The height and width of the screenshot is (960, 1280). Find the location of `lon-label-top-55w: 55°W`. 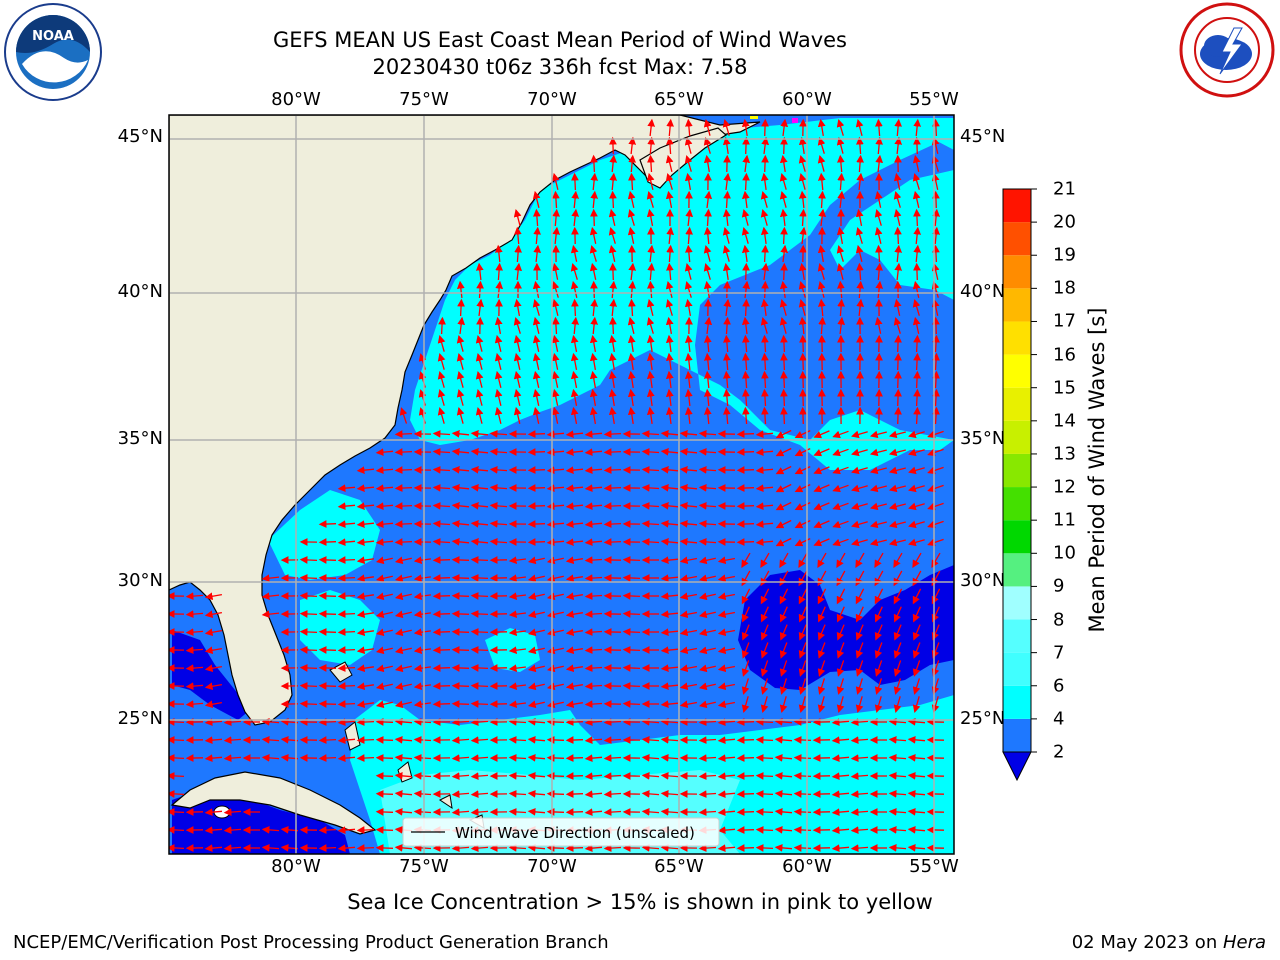

lon-label-top-55w: 55°W is located at coordinates (934, 99).